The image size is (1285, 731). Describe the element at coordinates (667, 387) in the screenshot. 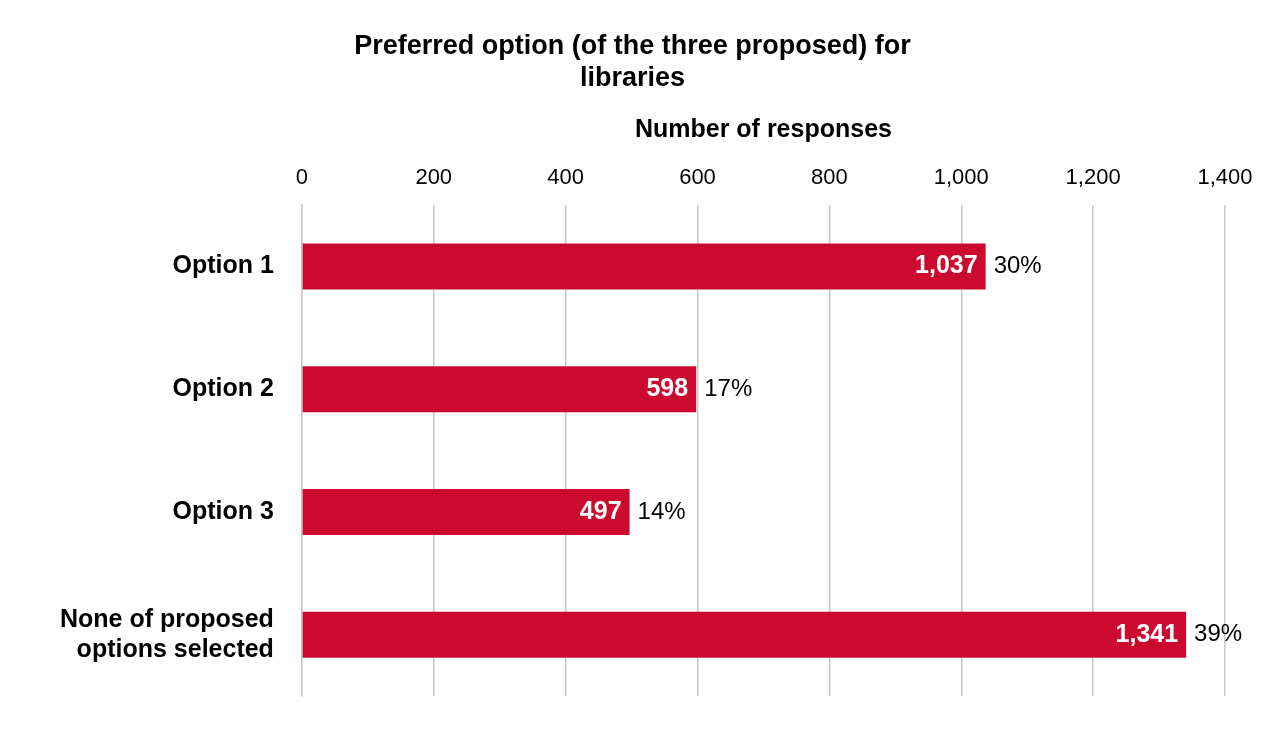

I see `data-label: 598` at that location.